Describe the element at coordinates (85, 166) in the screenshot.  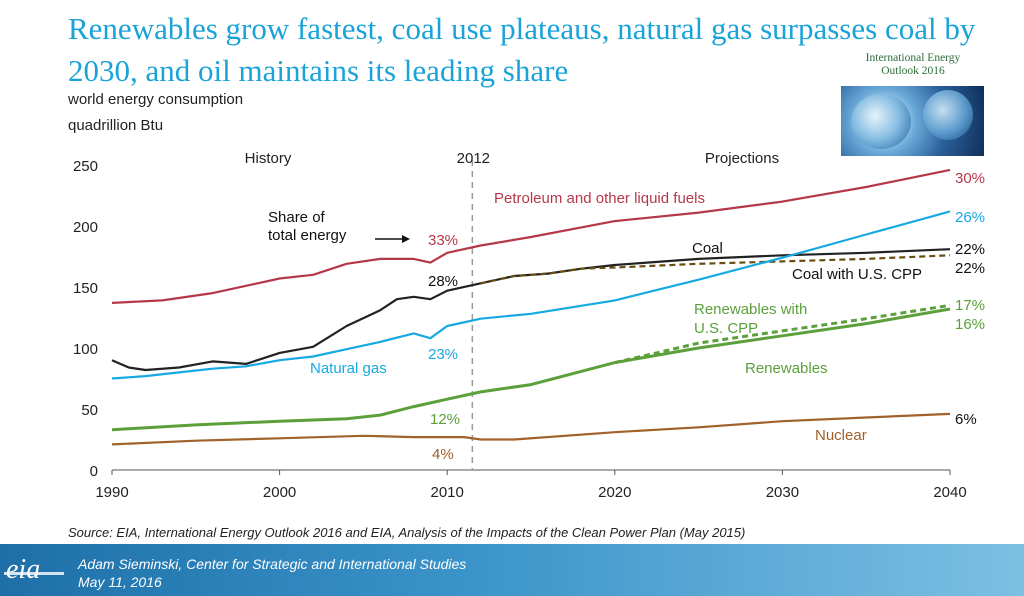
I see `y-tick-label: 250` at that location.